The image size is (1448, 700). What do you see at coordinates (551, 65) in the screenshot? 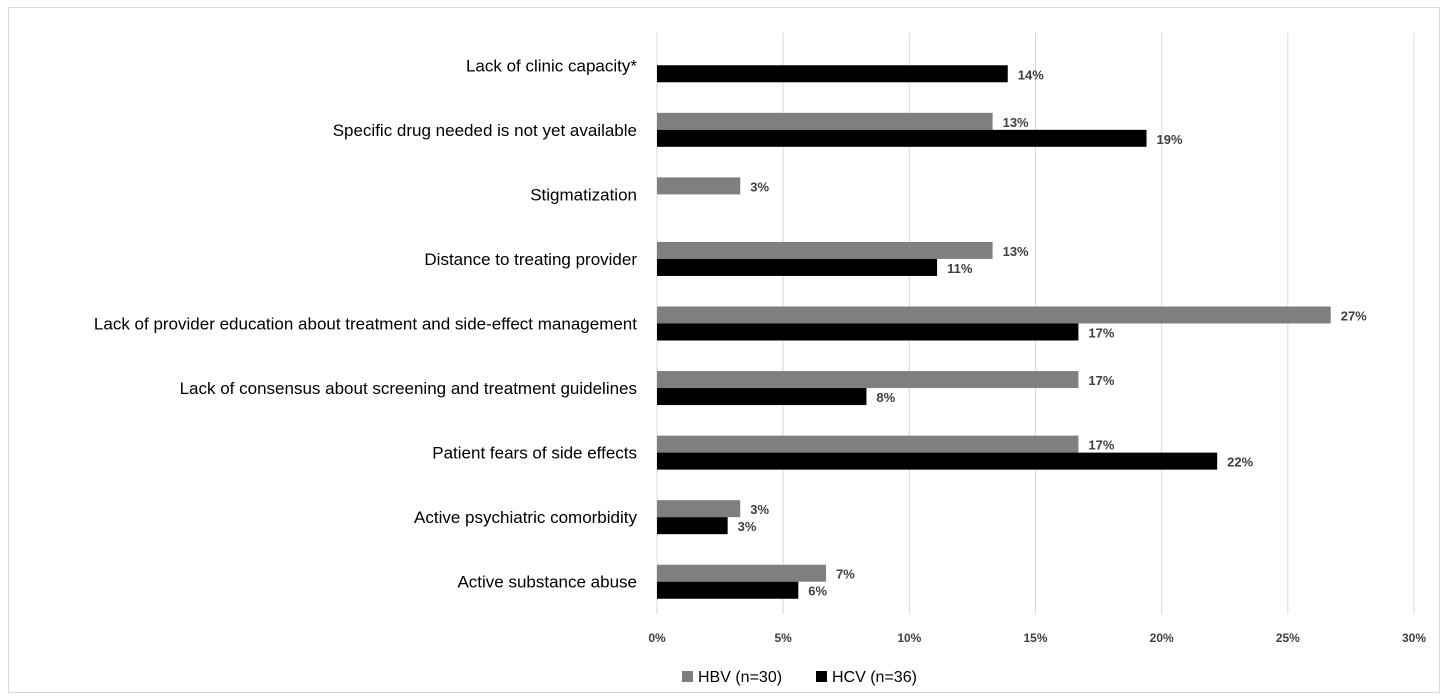
I see `category-label: Lack of clinic capacity*` at bounding box center [551, 65].